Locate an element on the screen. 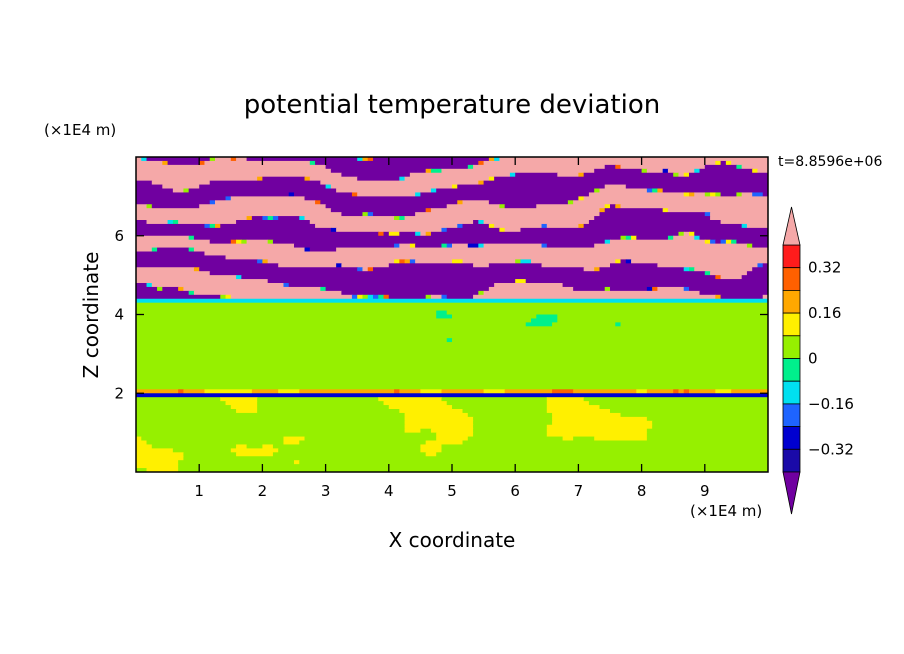 This screenshot has width=904, height=654. x-tick-label: 7 is located at coordinates (579, 491).